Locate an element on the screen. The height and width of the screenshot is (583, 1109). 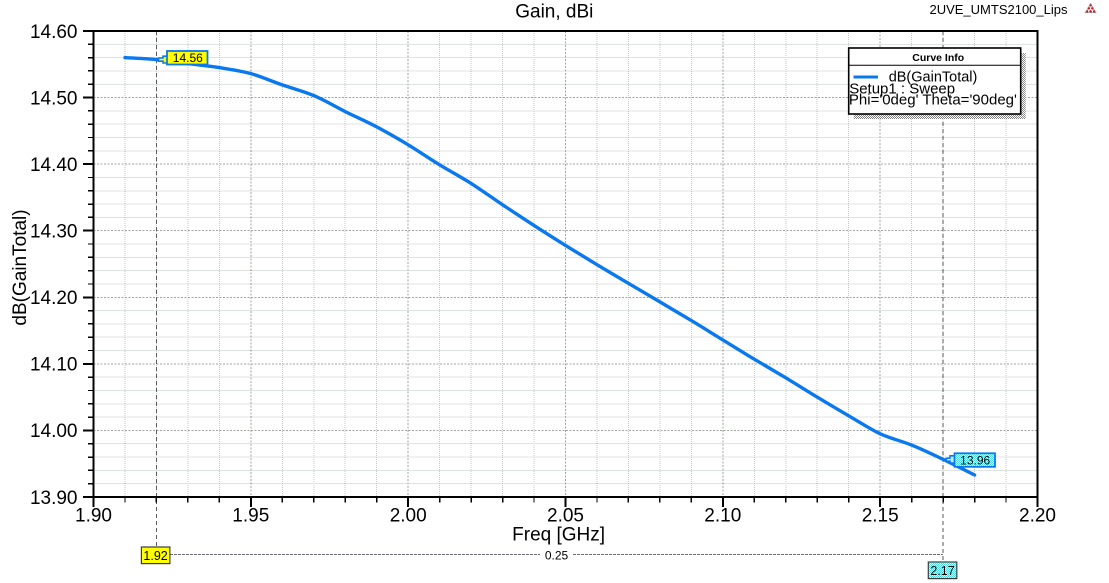
svg-text: 14.40 is located at coordinates (54, 165).